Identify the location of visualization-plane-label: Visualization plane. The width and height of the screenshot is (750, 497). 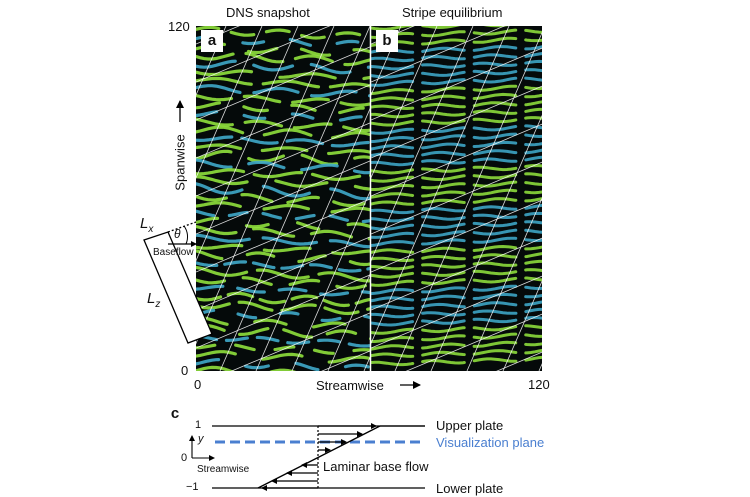
(490, 442).